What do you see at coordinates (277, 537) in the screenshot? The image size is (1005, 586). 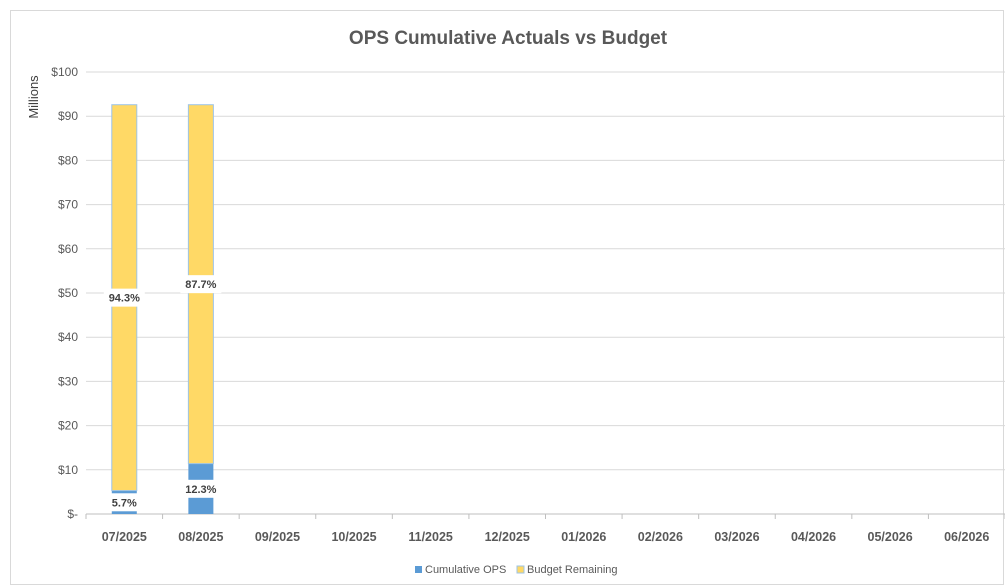 I see `x-tick-label: 09/2025` at bounding box center [277, 537].